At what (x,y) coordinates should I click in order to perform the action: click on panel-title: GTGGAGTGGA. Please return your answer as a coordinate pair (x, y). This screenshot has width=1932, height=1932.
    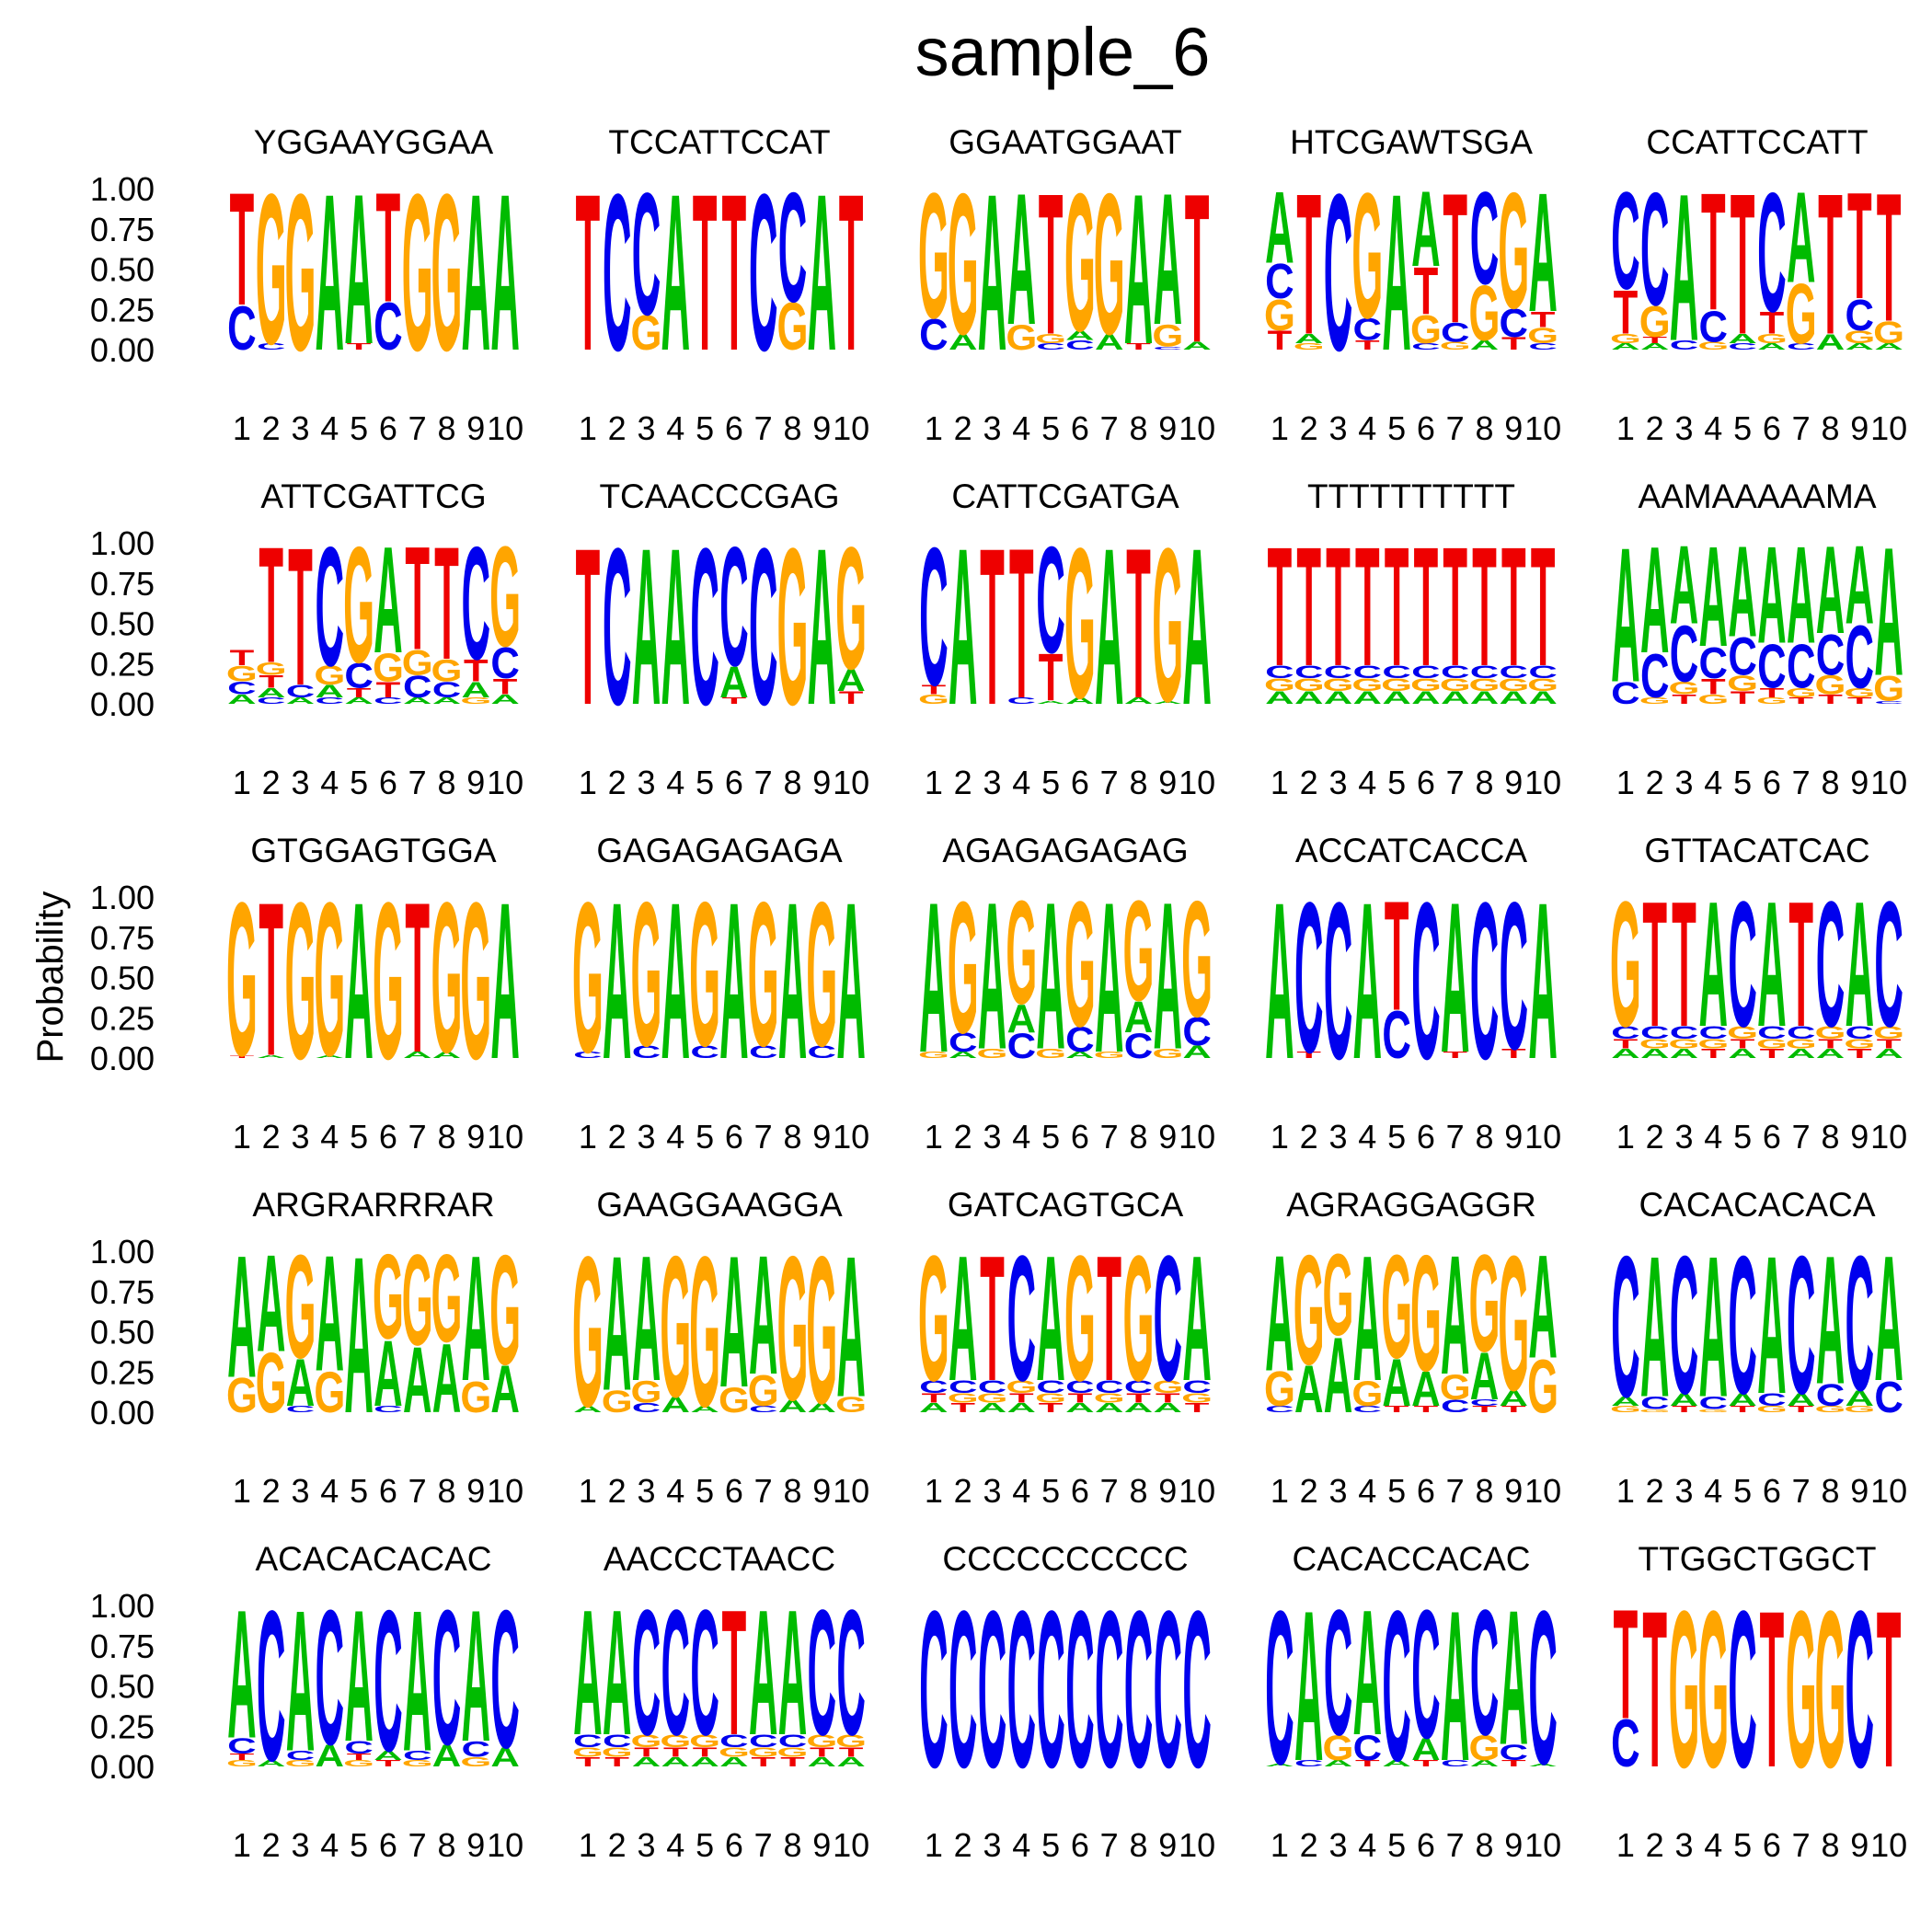
    Looking at the image, I should click on (373, 850).